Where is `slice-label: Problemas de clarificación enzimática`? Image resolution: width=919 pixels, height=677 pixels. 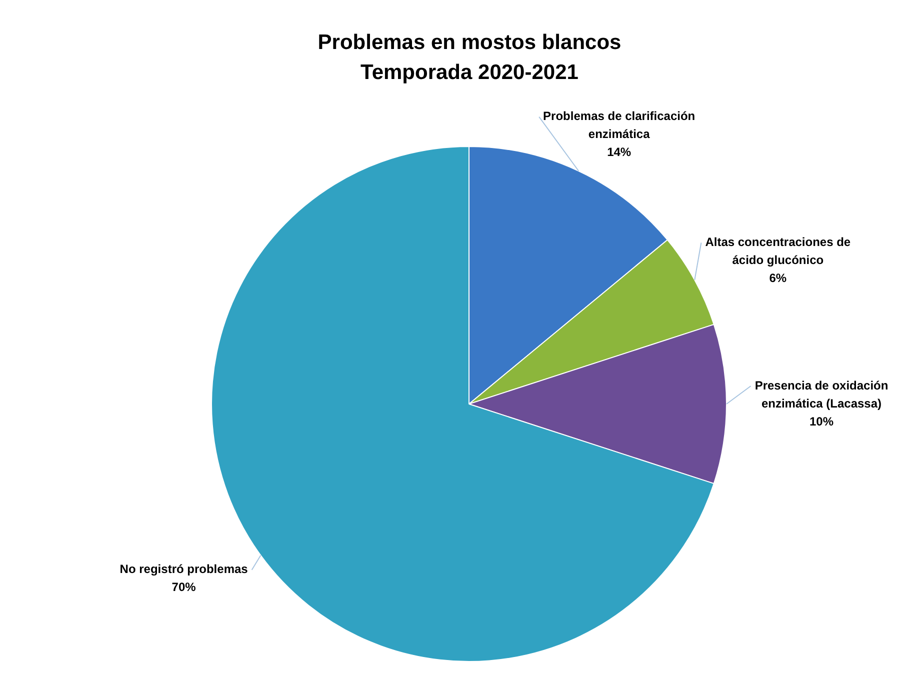
slice-label: Problemas de clarificación enzimática is located at coordinates (619, 125).